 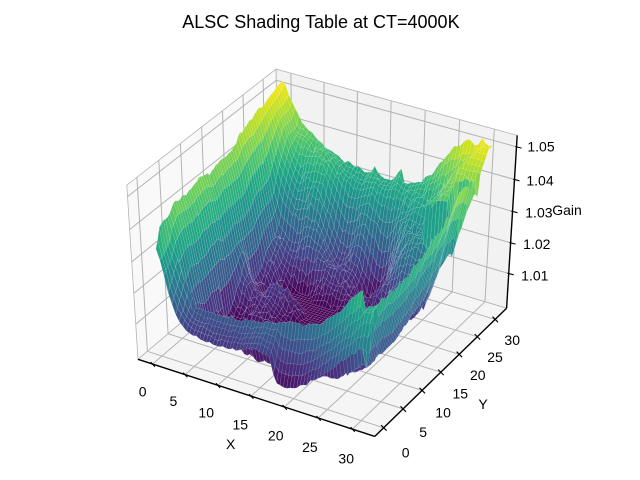 What do you see at coordinates (534, 275) in the screenshot?
I see `svg-text: 1.01` at bounding box center [534, 275].